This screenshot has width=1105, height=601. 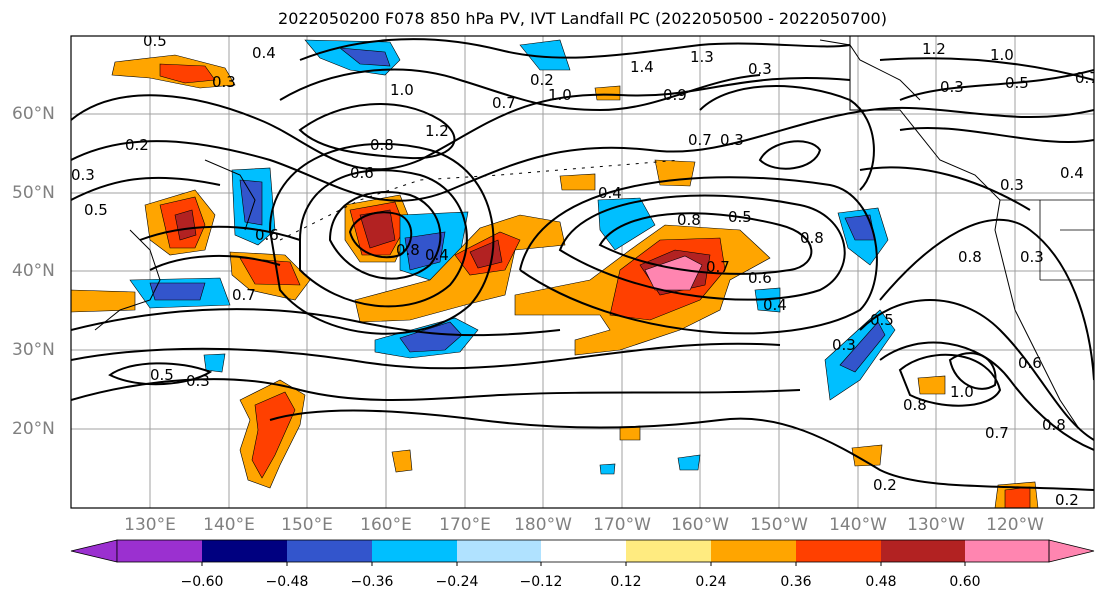 What do you see at coordinates (33, 114) in the screenshot?
I see `lat-label: 60°N` at bounding box center [33, 114].